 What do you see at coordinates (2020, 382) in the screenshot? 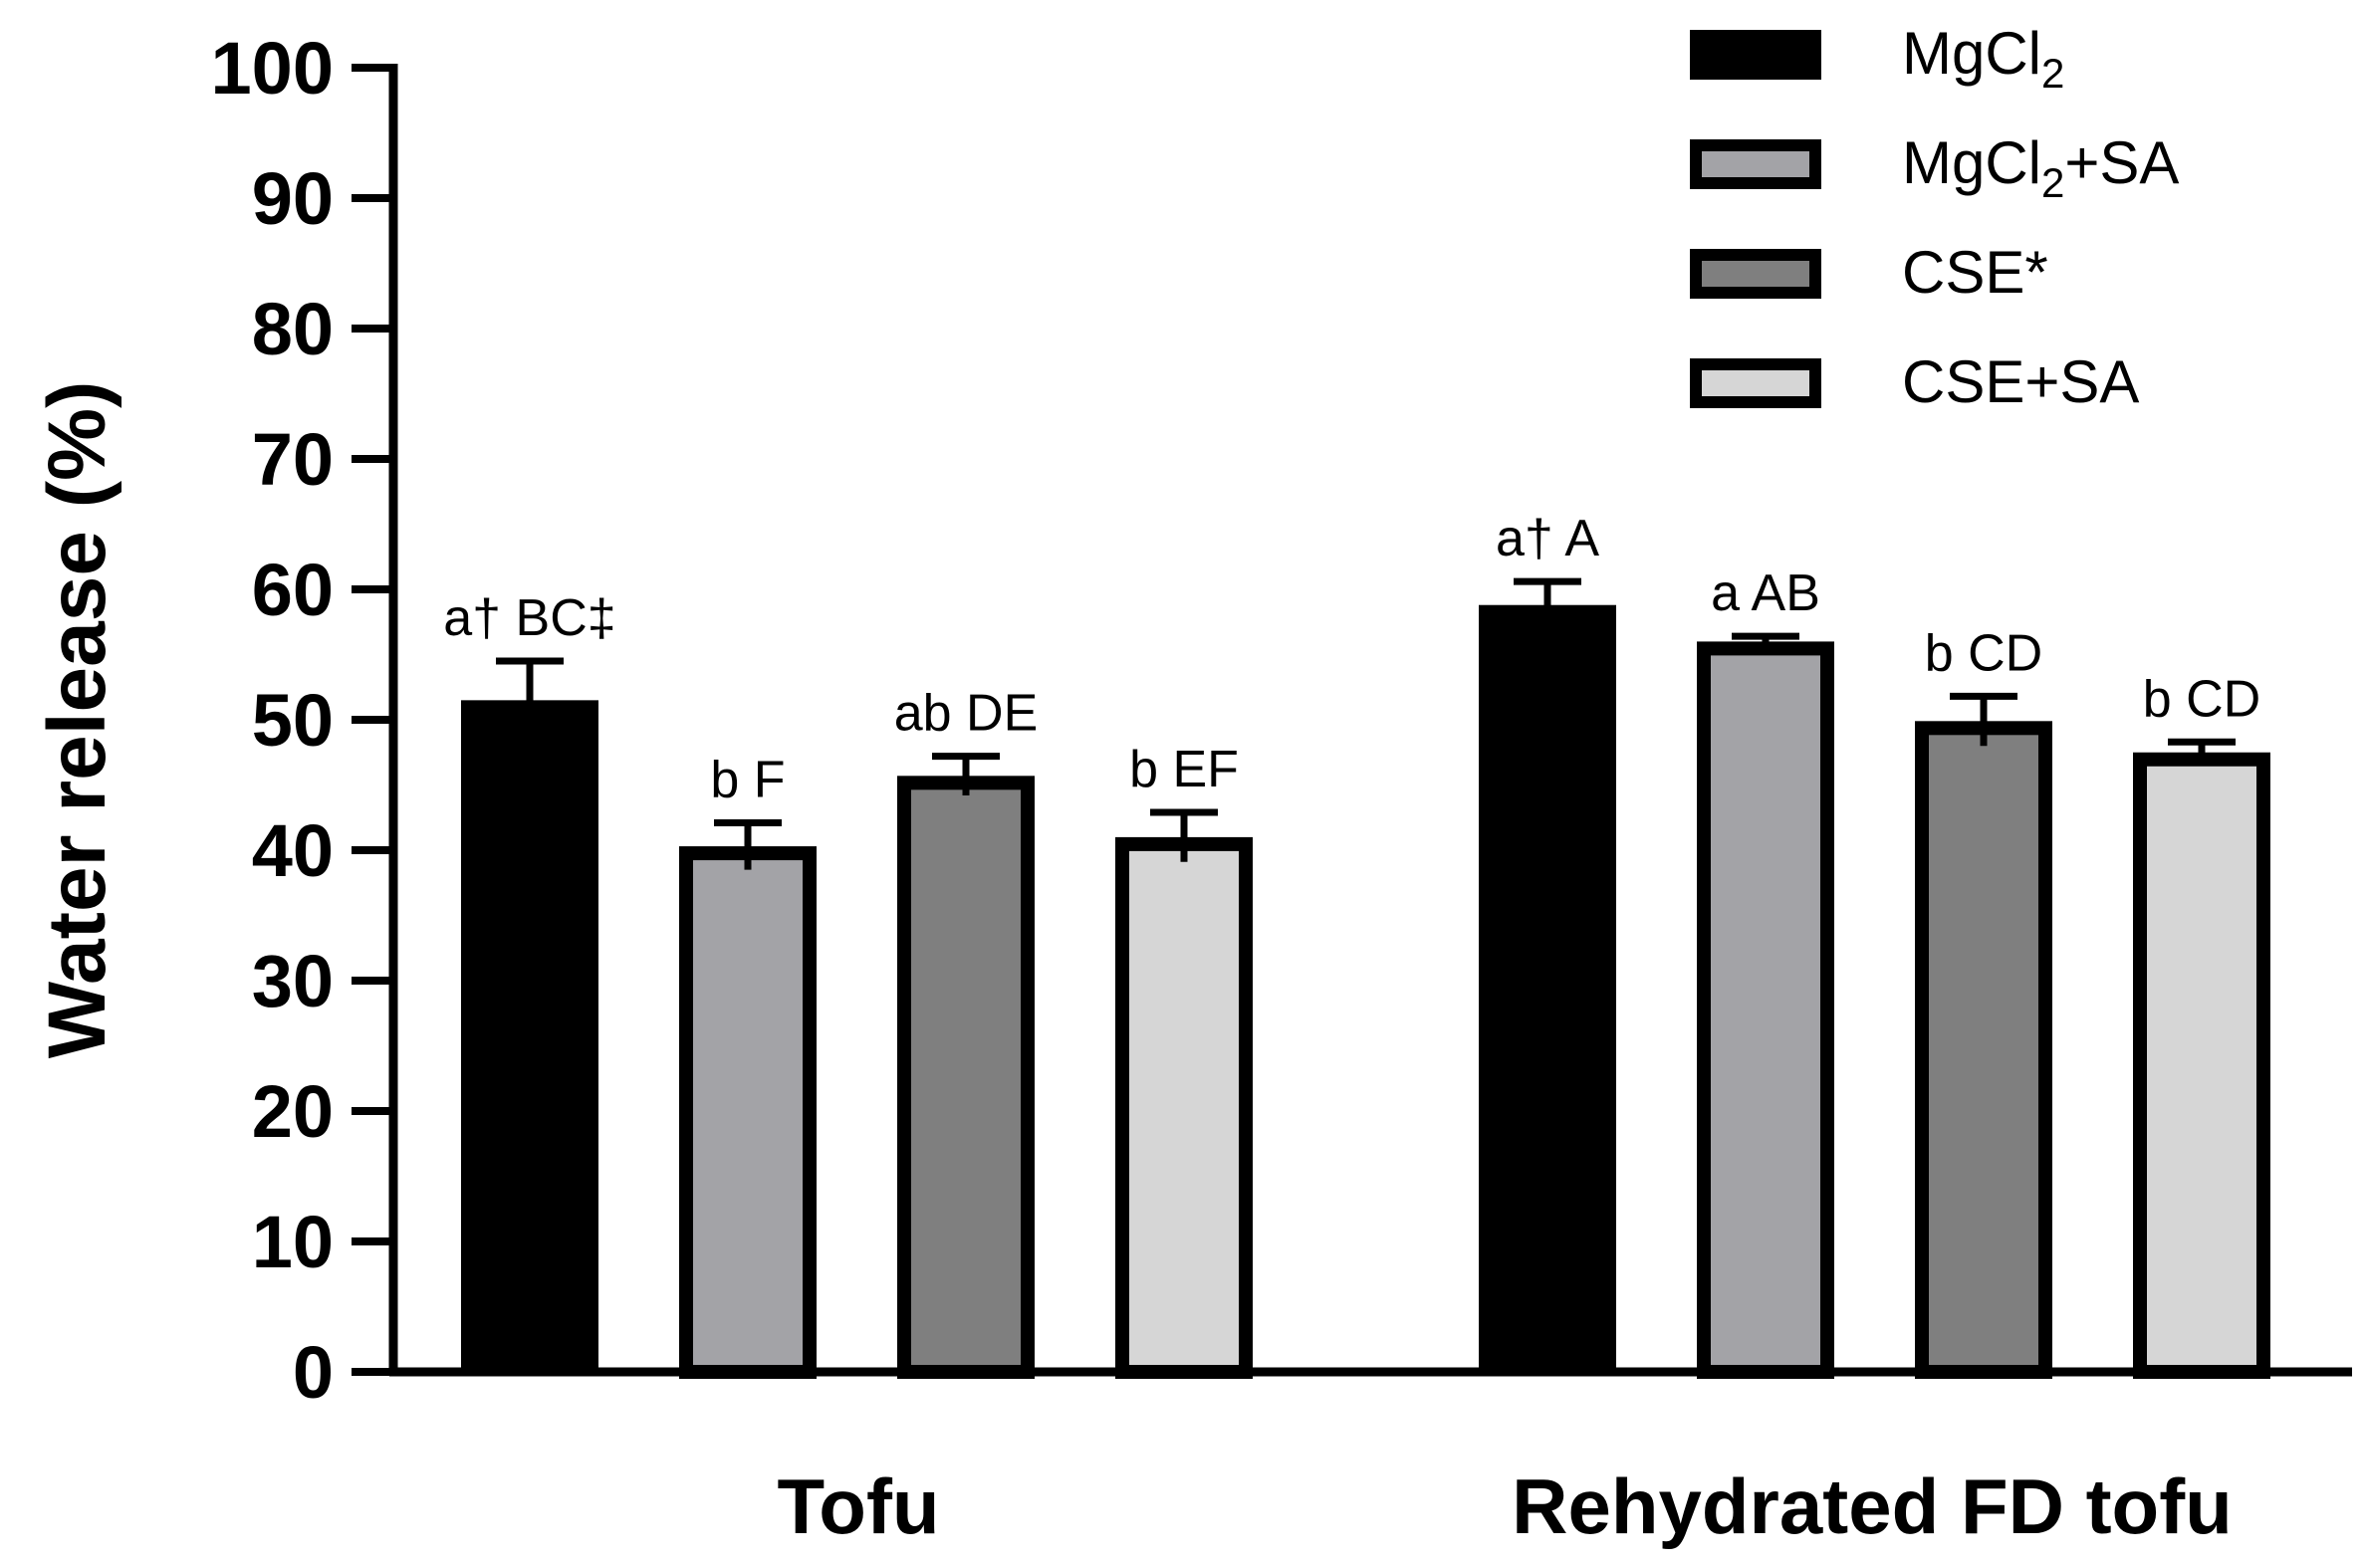
I see `legend-label: CSE+SA` at bounding box center [2020, 382].